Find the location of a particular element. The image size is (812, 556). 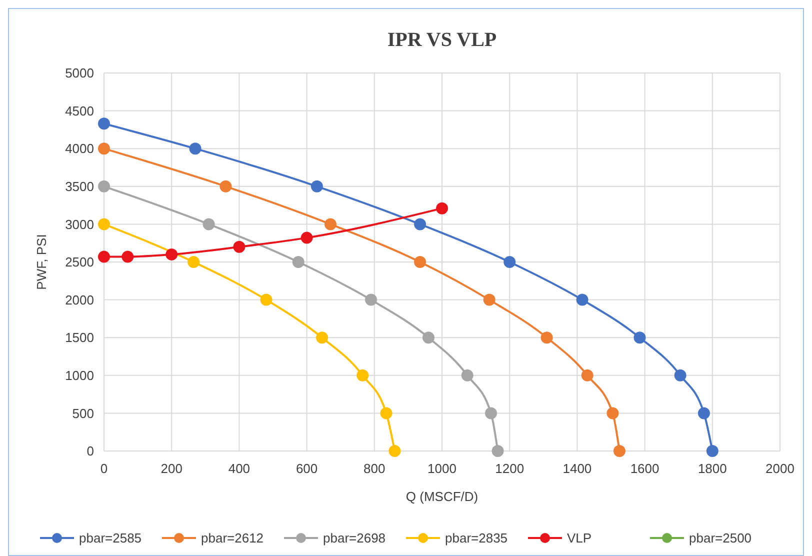

x-axis-title: Q (MSCF/D) is located at coordinates (442, 496).